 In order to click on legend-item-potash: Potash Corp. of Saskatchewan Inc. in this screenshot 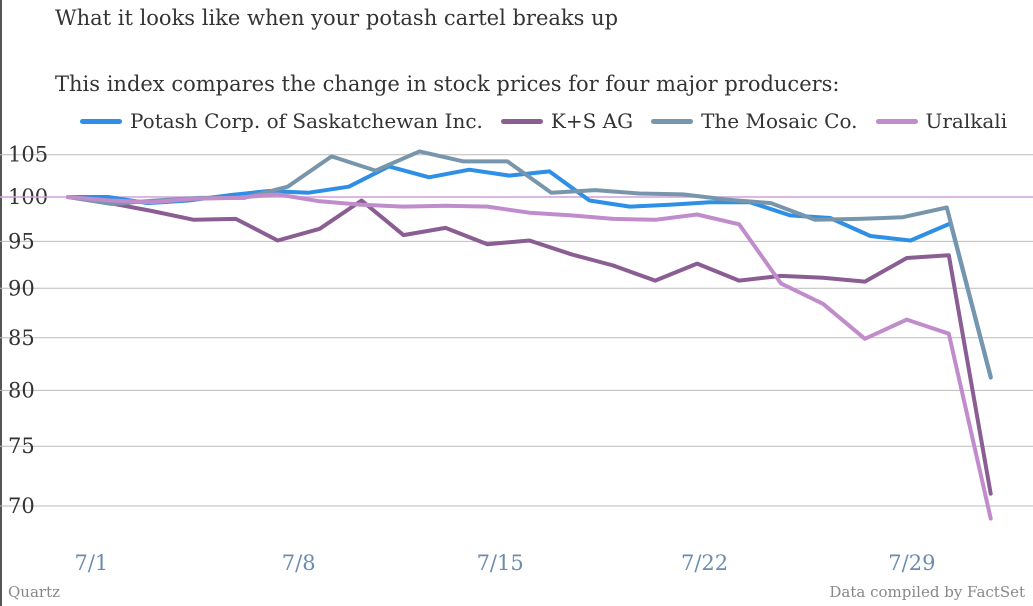, I will do `click(281, 121)`.